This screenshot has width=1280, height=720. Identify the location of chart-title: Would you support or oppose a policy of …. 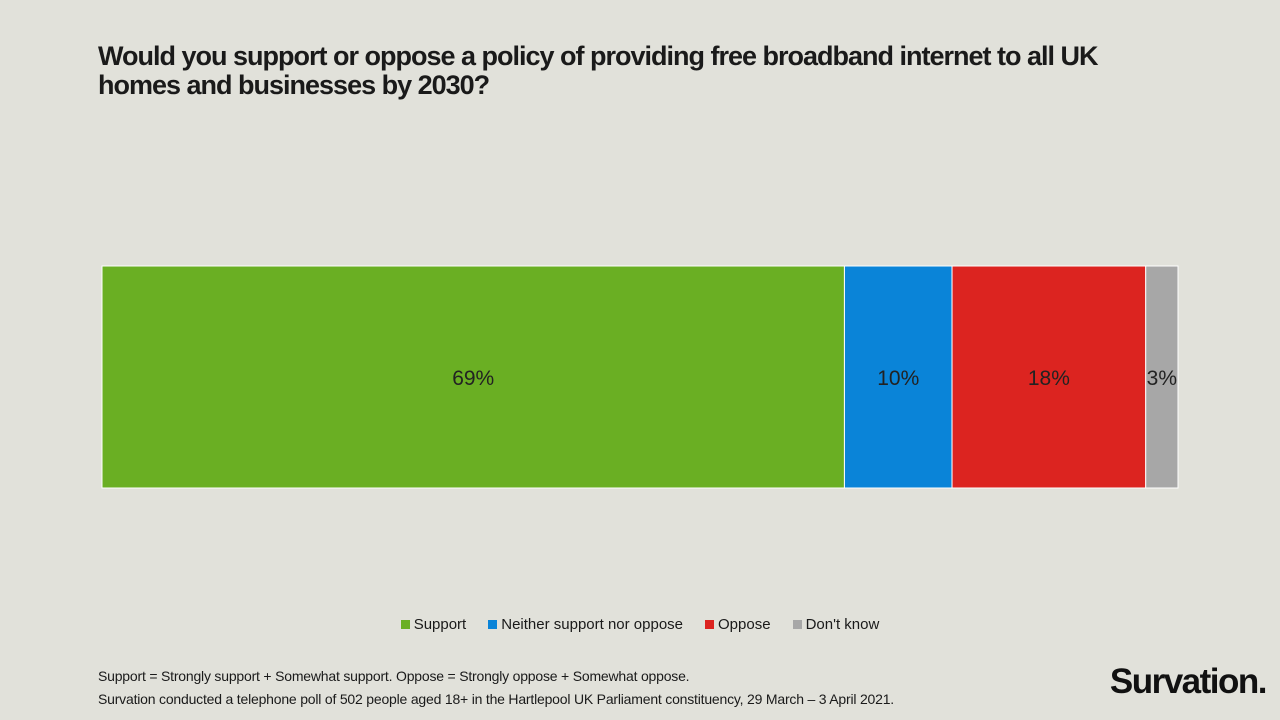
(598, 70).